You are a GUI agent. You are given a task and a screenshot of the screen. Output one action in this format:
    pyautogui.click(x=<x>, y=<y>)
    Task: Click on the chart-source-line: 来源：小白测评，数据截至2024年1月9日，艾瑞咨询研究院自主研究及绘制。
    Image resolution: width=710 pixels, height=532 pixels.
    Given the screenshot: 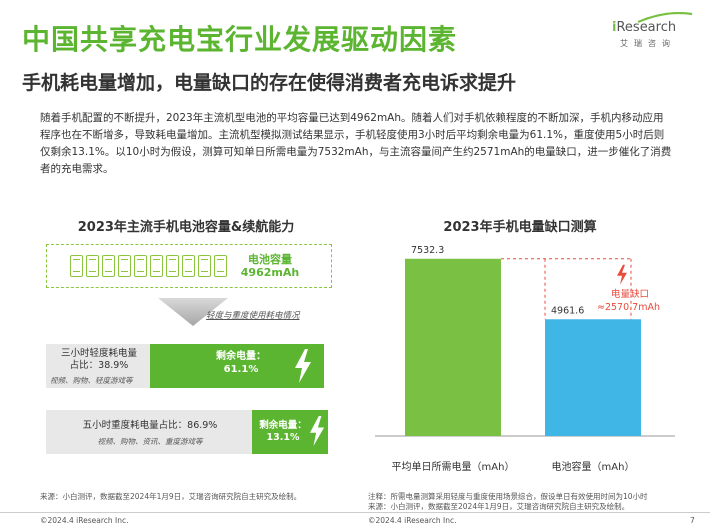 What is the action you would take?
    pyautogui.click(x=499, y=506)
    